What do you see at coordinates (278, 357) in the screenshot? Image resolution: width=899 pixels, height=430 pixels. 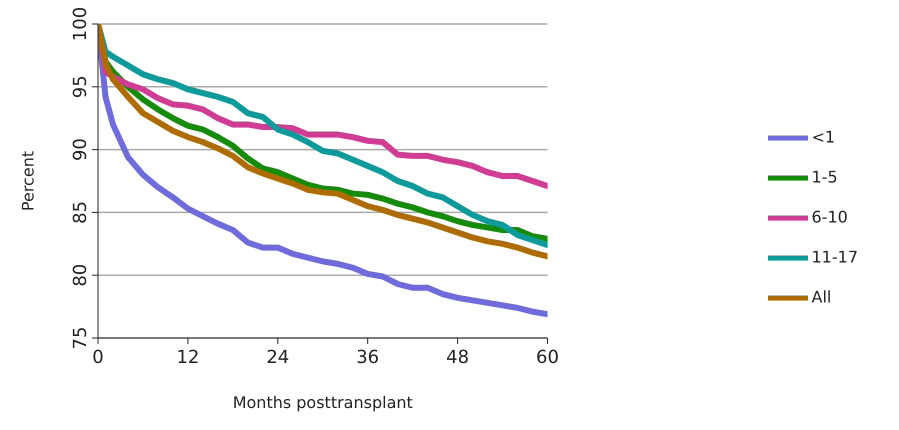 I see `x-tick-label: 24` at bounding box center [278, 357].